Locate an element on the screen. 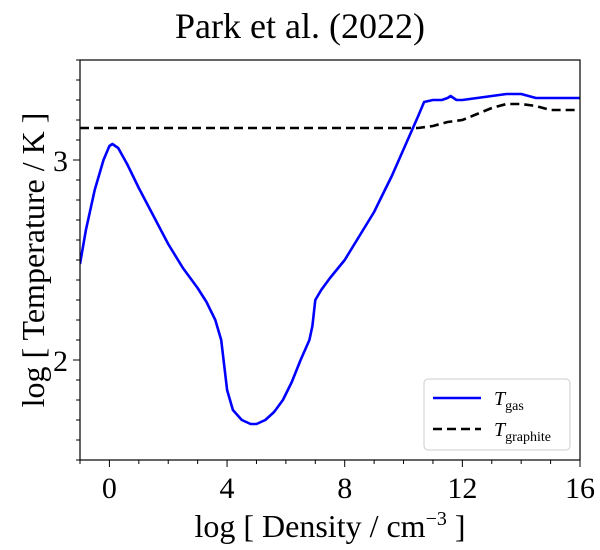 This screenshot has width=600, height=550. legend-label-graphite: Tgraphite is located at coordinates (522, 432).